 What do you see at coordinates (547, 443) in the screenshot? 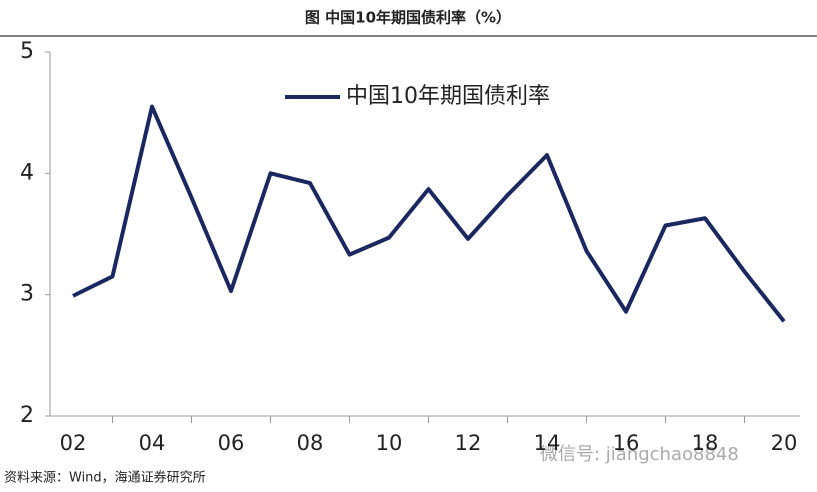
I see `x-tick-label: 14` at bounding box center [547, 443].